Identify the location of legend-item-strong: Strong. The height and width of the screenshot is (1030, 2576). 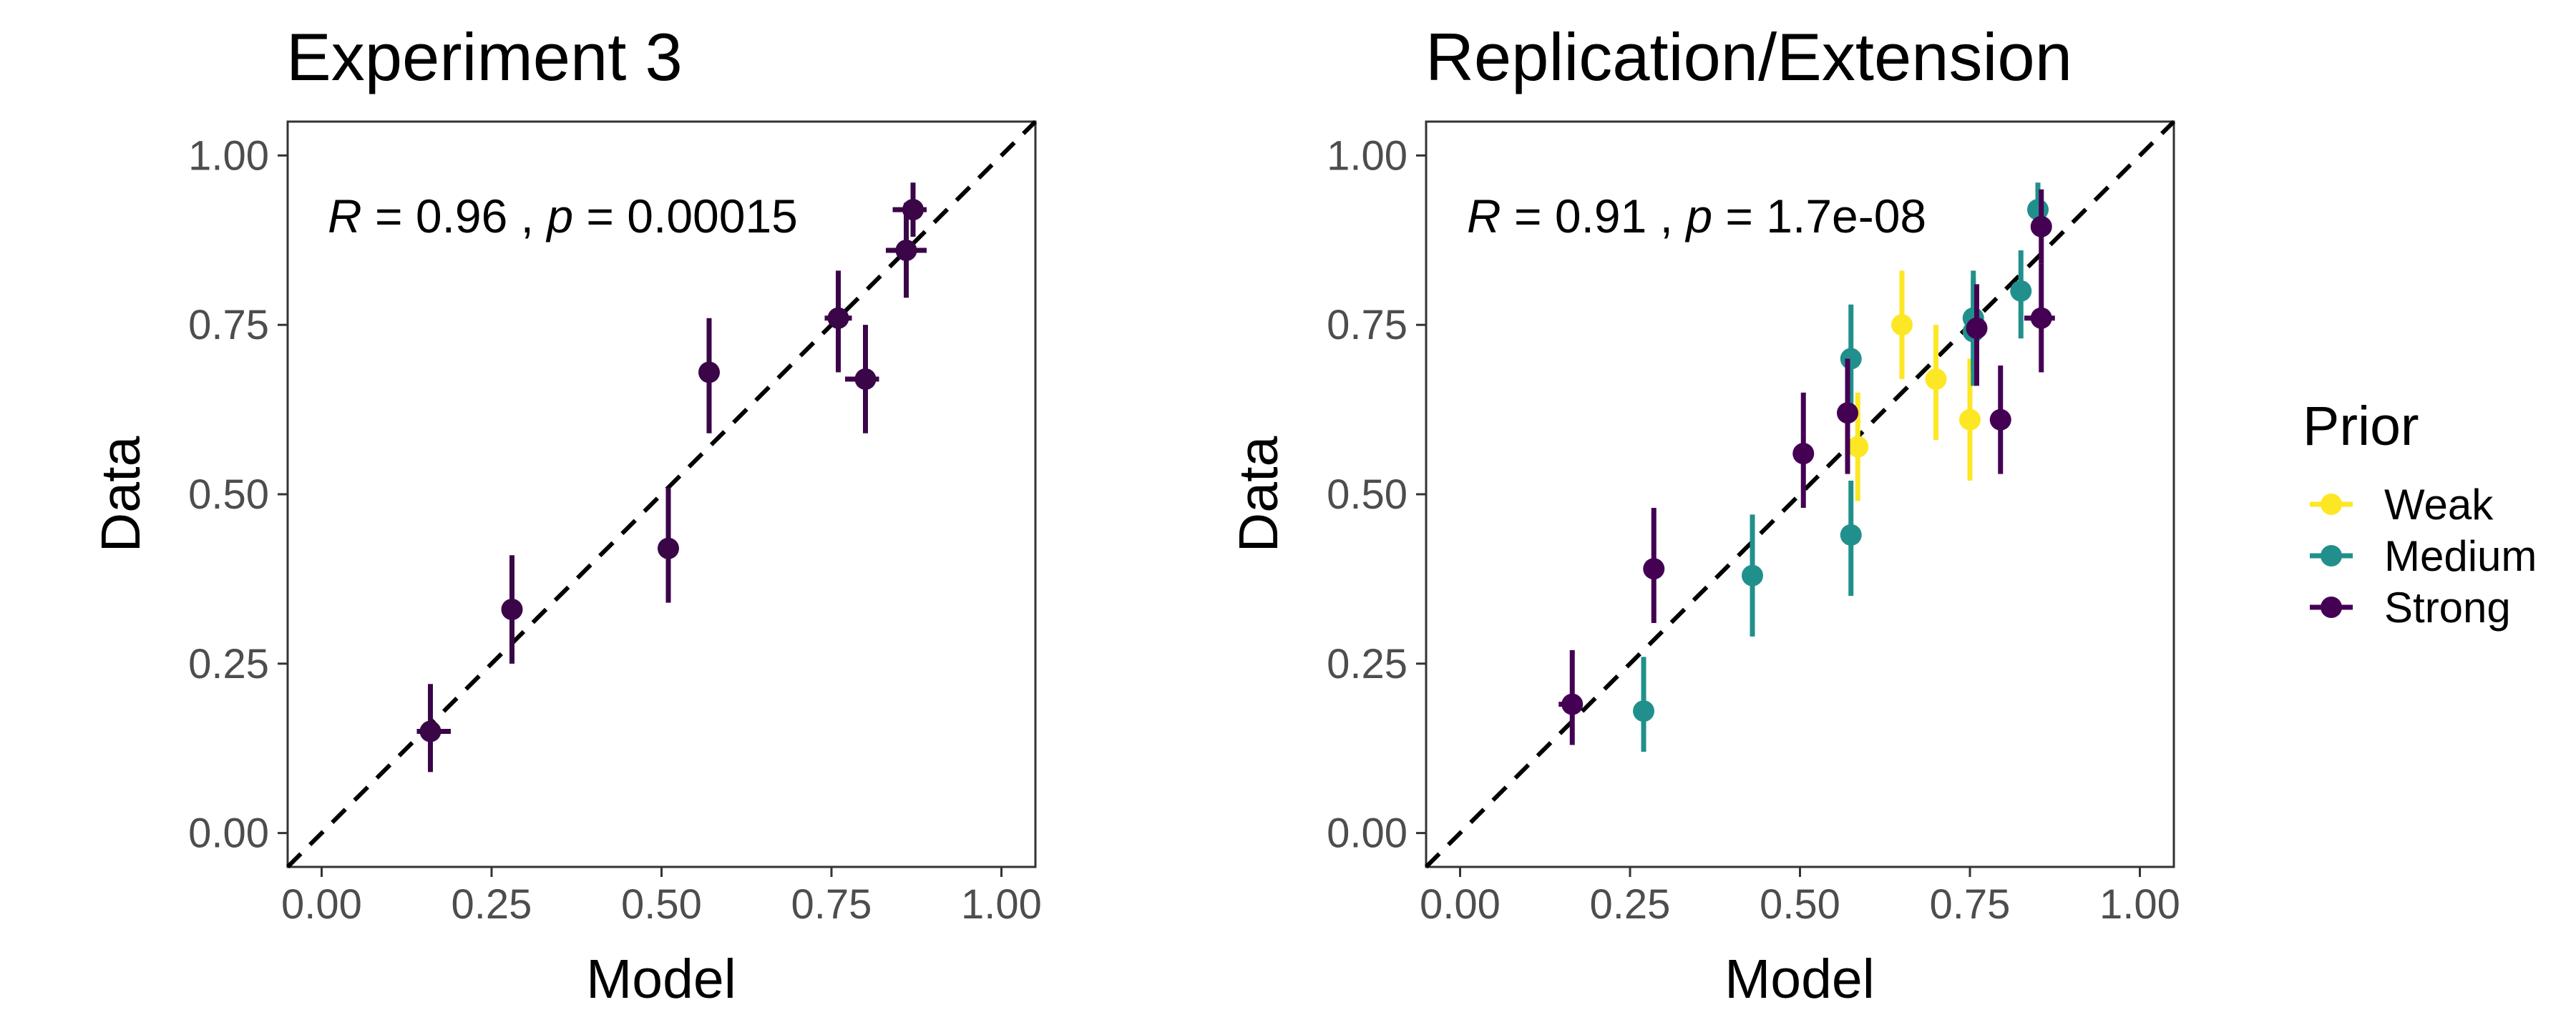
(2410, 608).